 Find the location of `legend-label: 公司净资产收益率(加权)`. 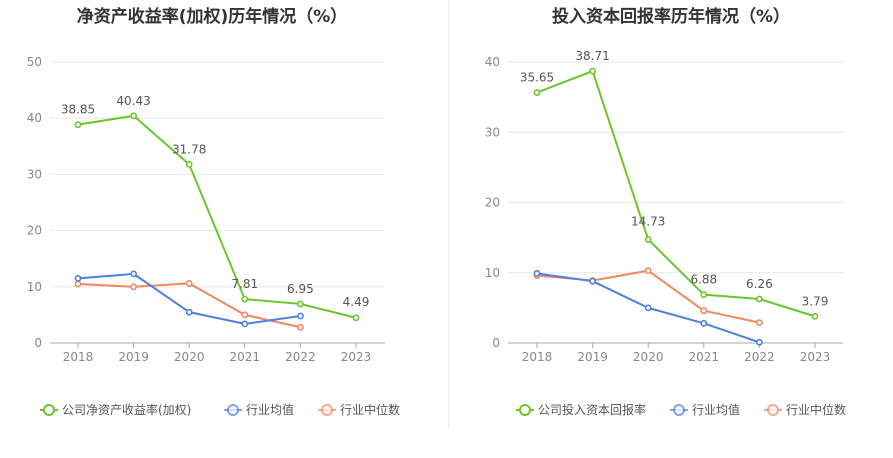

legend-label: 公司净资产收益率(加权) is located at coordinates (126, 409).